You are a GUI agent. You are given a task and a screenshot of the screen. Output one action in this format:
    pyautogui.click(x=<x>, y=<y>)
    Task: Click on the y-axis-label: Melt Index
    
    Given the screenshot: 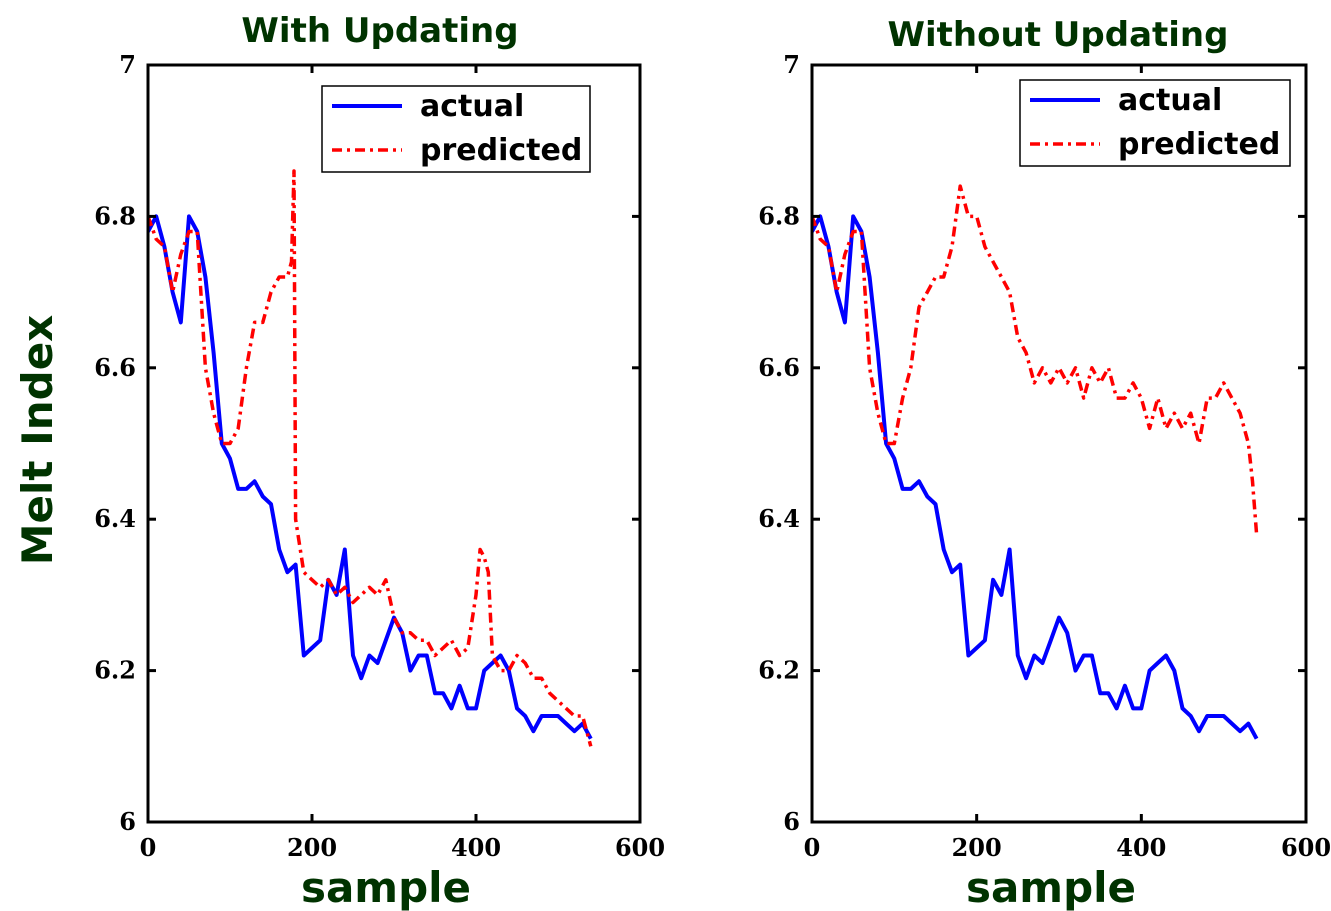 What is the action you would take?
    pyautogui.click(x=37, y=440)
    